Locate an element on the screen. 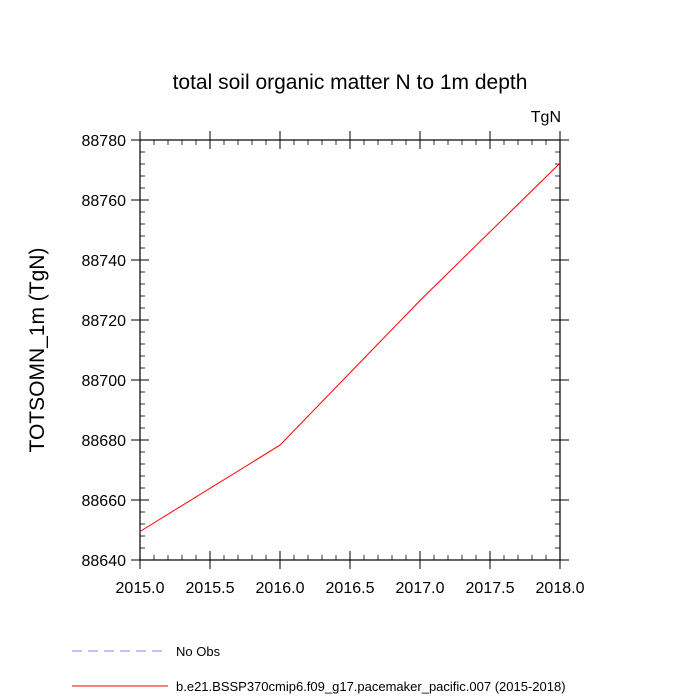 Image resolution: width=700 pixels, height=700 pixels. y-tick-label: 88700 is located at coordinates (104, 381).